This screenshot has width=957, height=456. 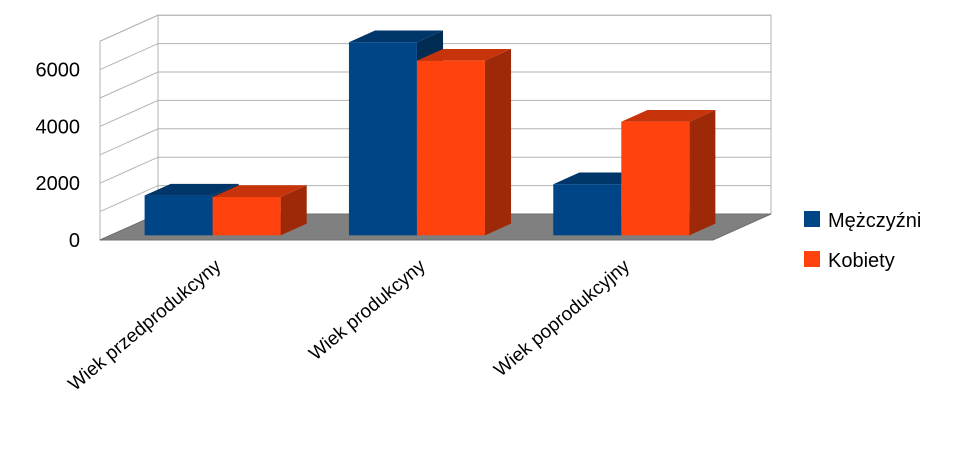 What do you see at coordinates (861, 261) in the screenshot?
I see `legend-label: Kobiety` at bounding box center [861, 261].